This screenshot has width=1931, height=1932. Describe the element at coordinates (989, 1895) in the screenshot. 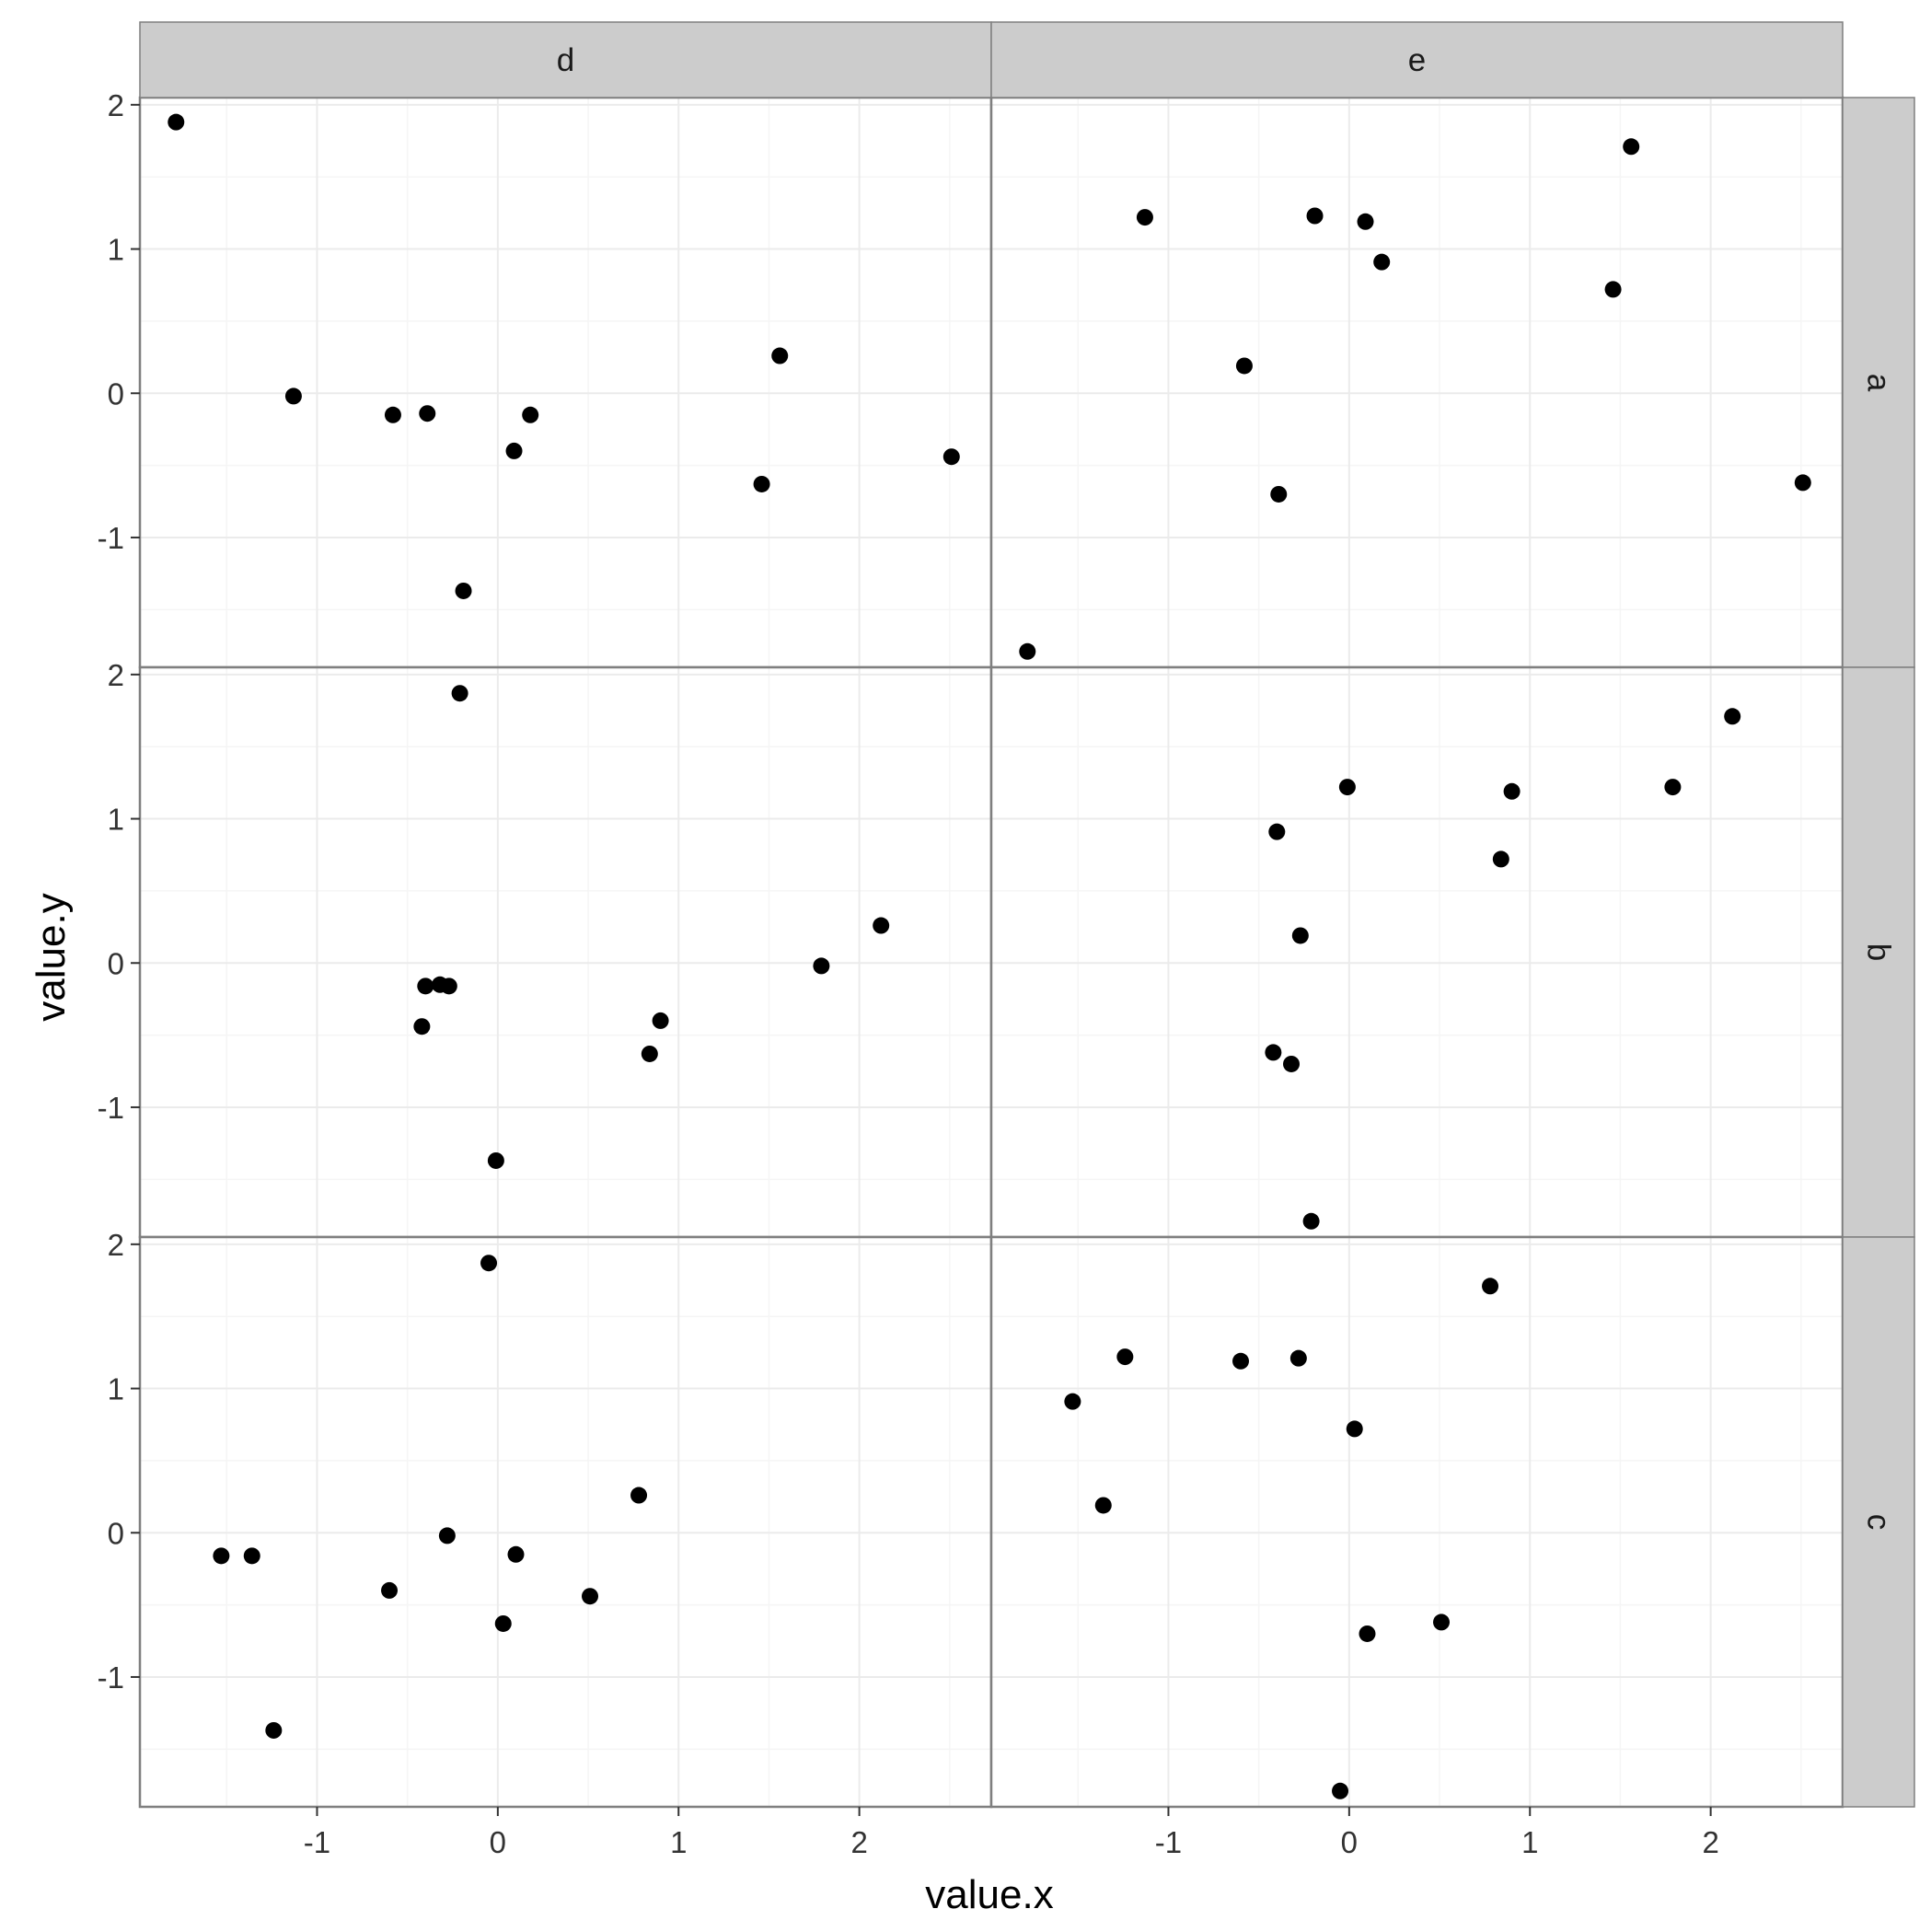

I see `x-axis-title: value.x` at that location.